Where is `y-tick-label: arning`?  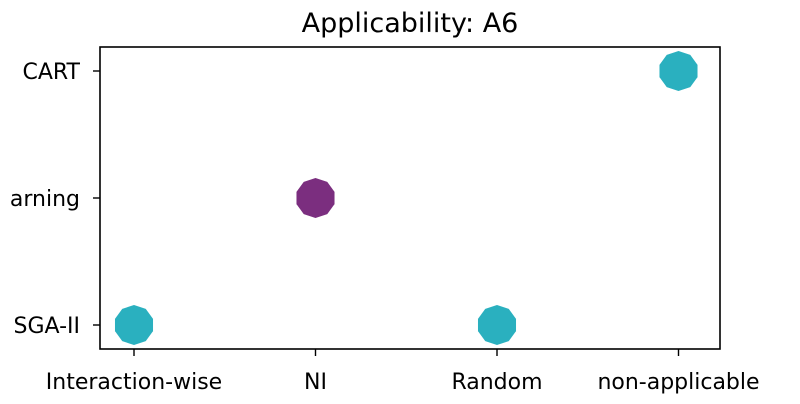
y-tick-label: arning is located at coordinates (45, 199).